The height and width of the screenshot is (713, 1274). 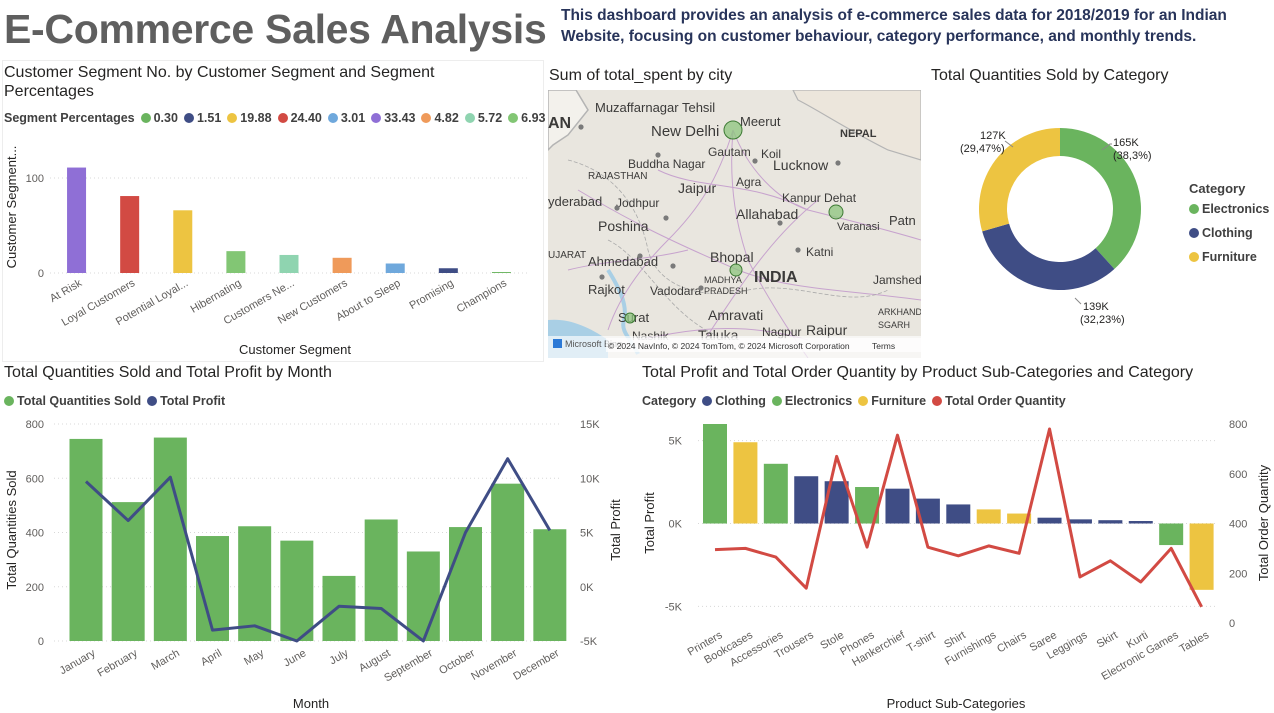 I want to click on monthly-legend-item-1: Total Profit, so click(x=186, y=401).